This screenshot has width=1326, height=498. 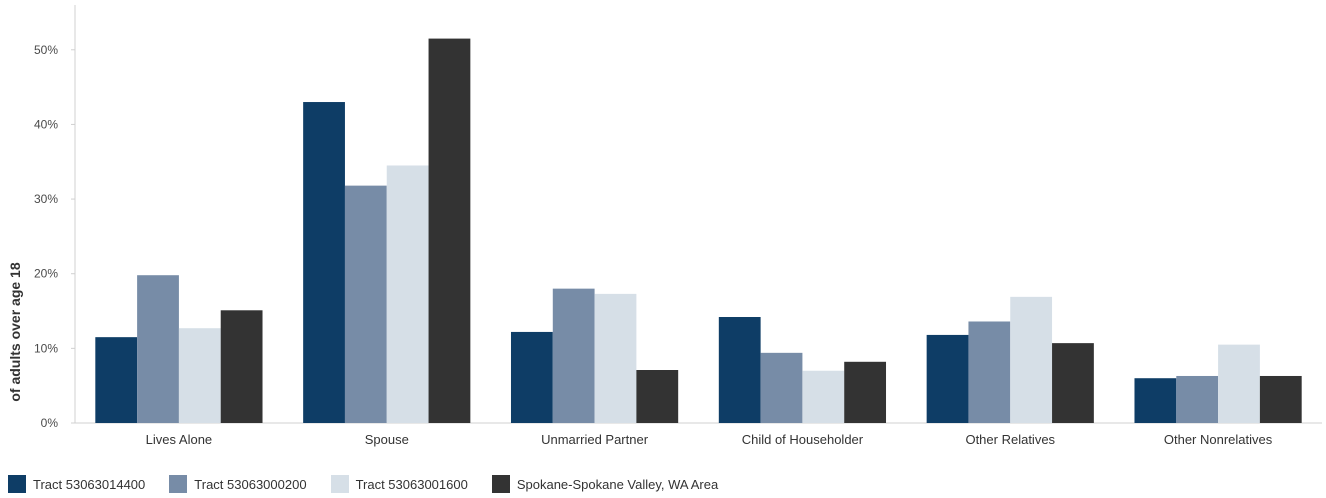 I want to click on x-category-label: Other Relatives, so click(x=1010, y=439).